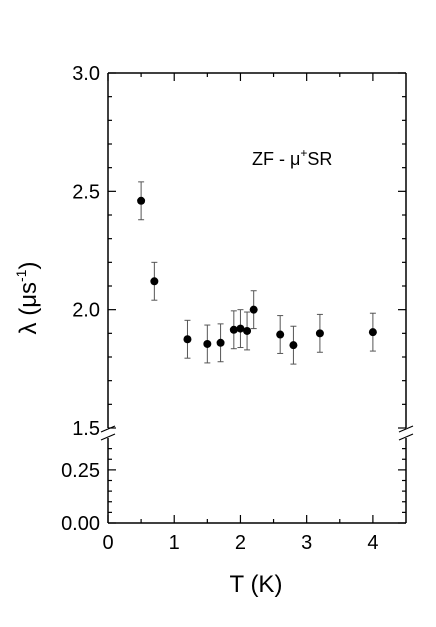 This screenshot has width=436, height=627. What do you see at coordinates (107, 543) in the screenshot?
I see `x-tick-label: 0` at bounding box center [107, 543].